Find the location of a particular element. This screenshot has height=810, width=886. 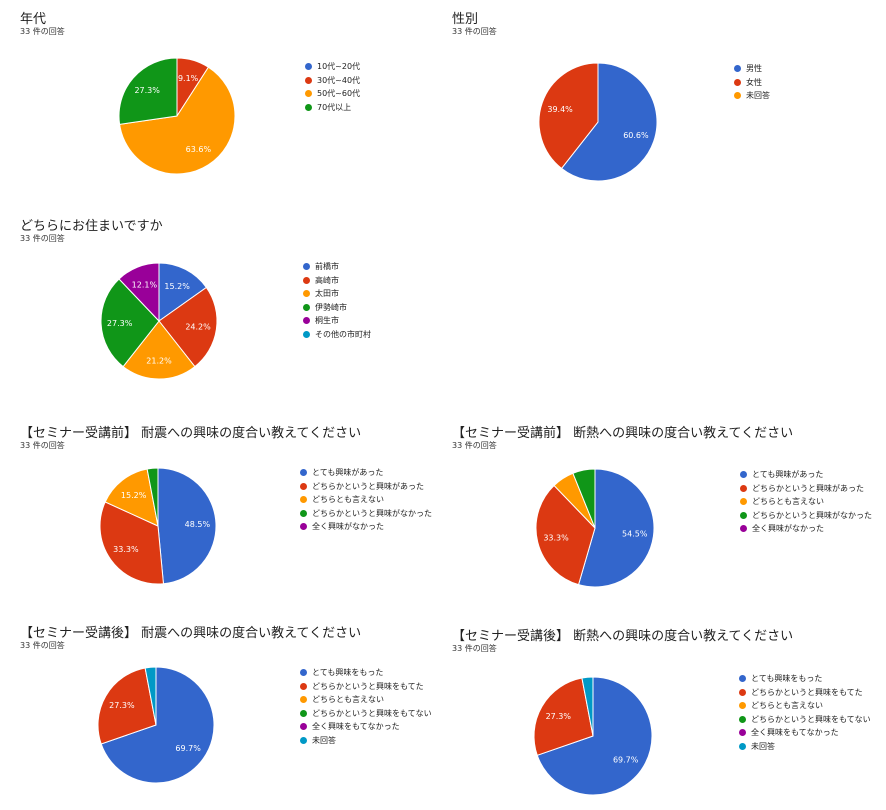

pie-chart: 54.5% 33.3% is located at coordinates (595, 528).